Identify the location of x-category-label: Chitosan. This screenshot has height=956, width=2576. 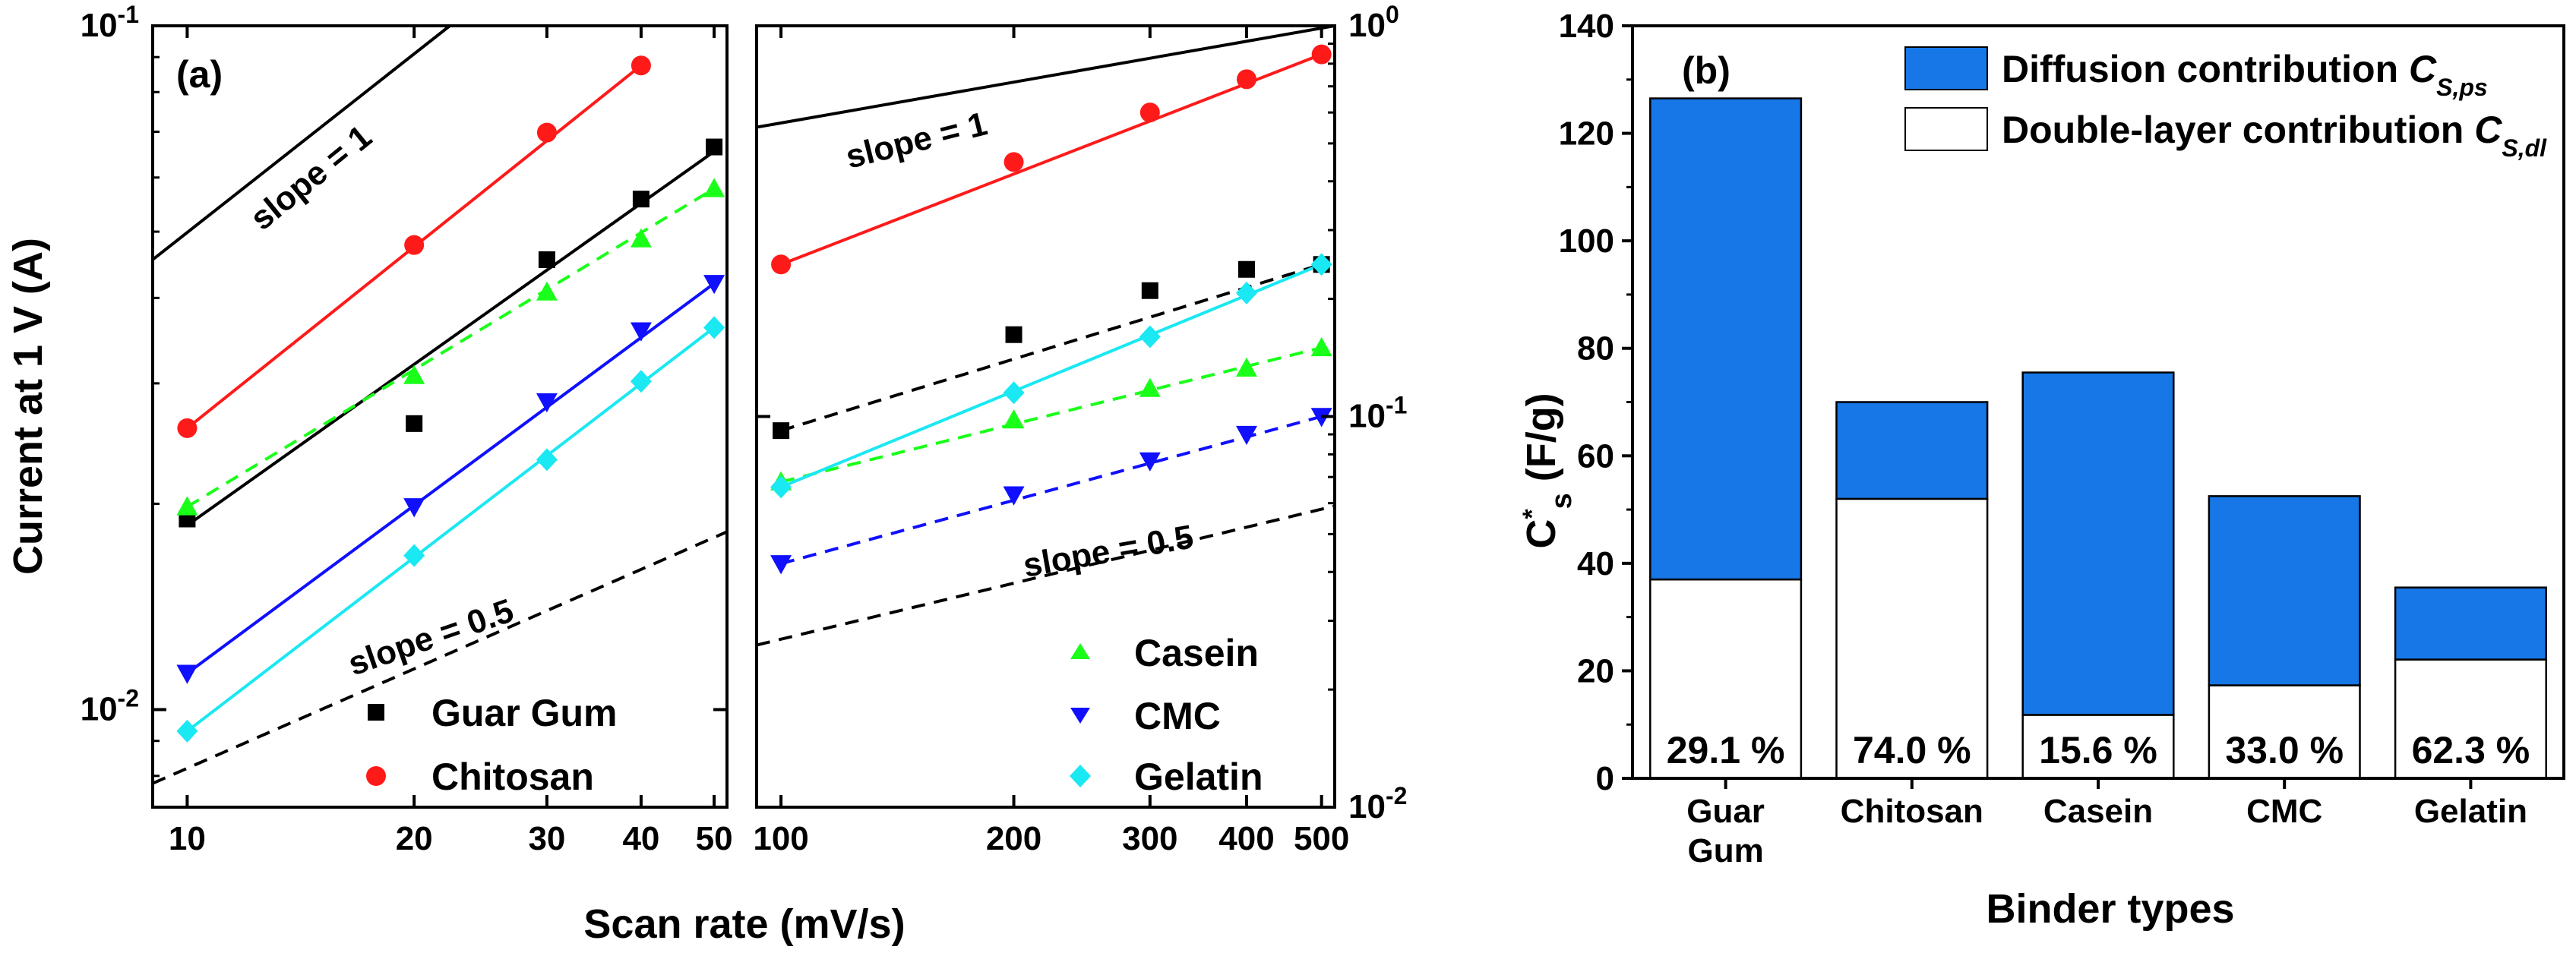
(1912, 811).